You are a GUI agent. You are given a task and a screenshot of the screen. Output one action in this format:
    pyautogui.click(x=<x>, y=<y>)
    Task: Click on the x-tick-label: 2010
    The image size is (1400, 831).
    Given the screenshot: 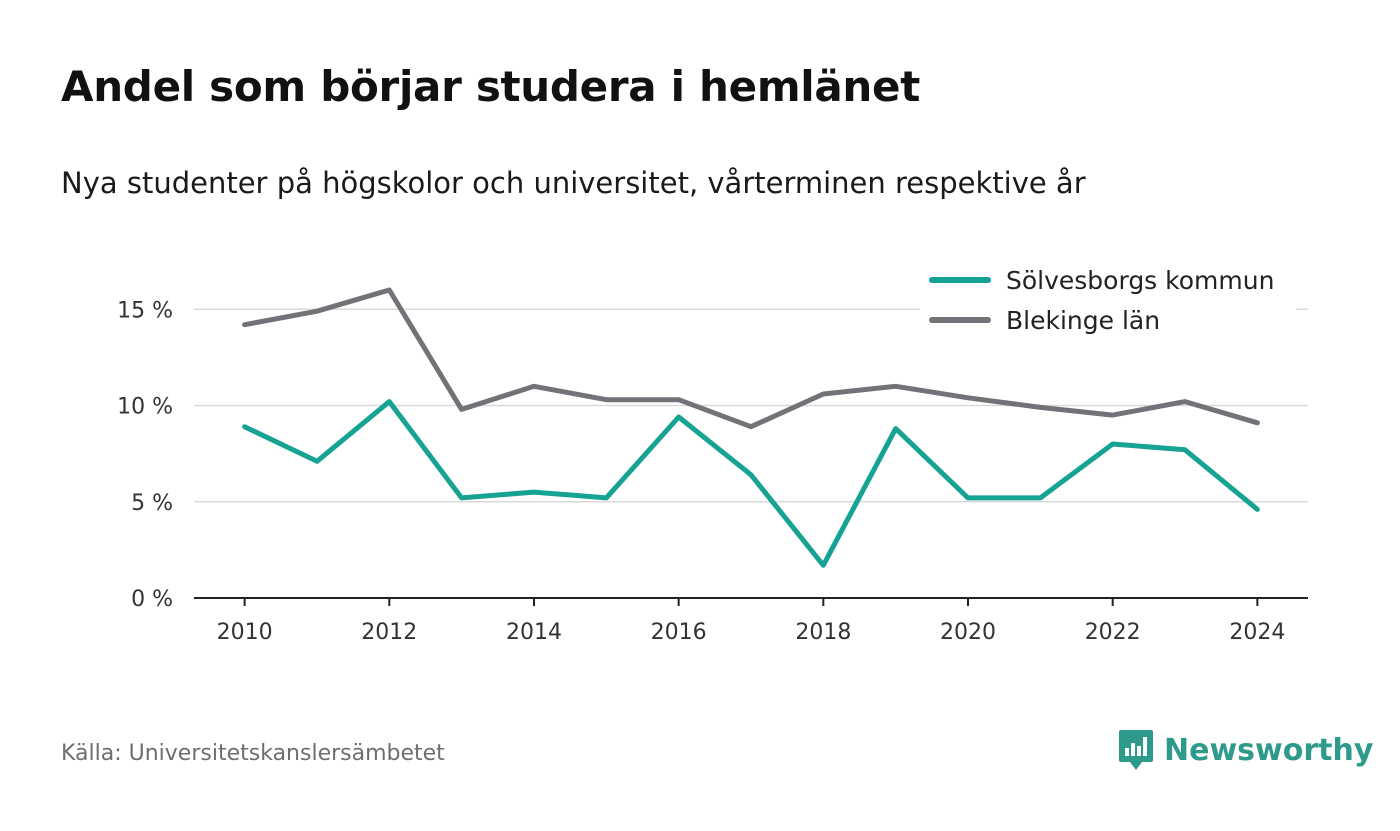 What is the action you would take?
    pyautogui.click(x=245, y=632)
    